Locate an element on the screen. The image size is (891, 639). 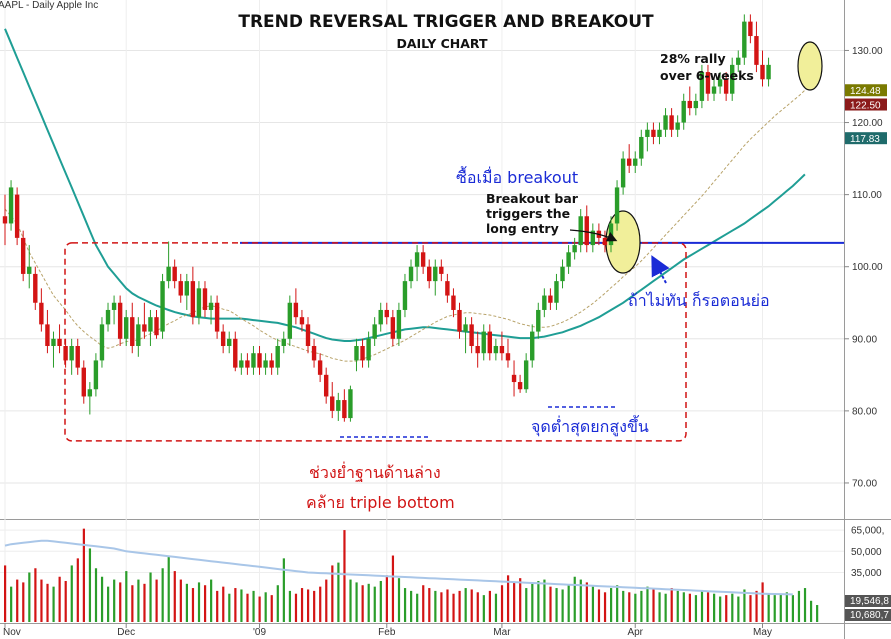
rally-annotation-line2: over 6-weeks is located at coordinates (707, 75).